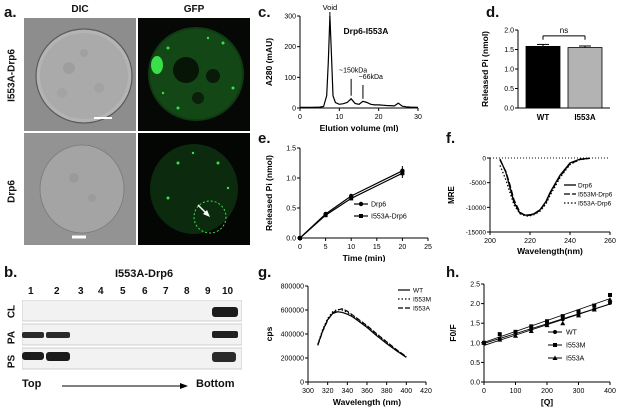 The image size is (617, 409). Describe the element at coordinates (265, 272) in the screenshot. I see `panel-g-label: g.` at that location.